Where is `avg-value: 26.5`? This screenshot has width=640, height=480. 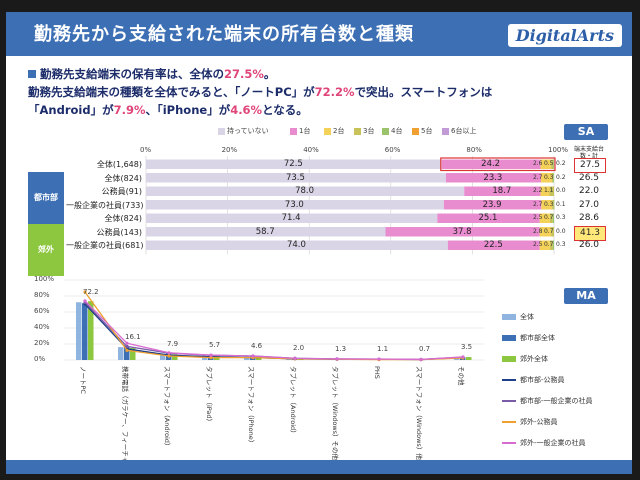 avg-value: 26.5 is located at coordinates (589, 177).